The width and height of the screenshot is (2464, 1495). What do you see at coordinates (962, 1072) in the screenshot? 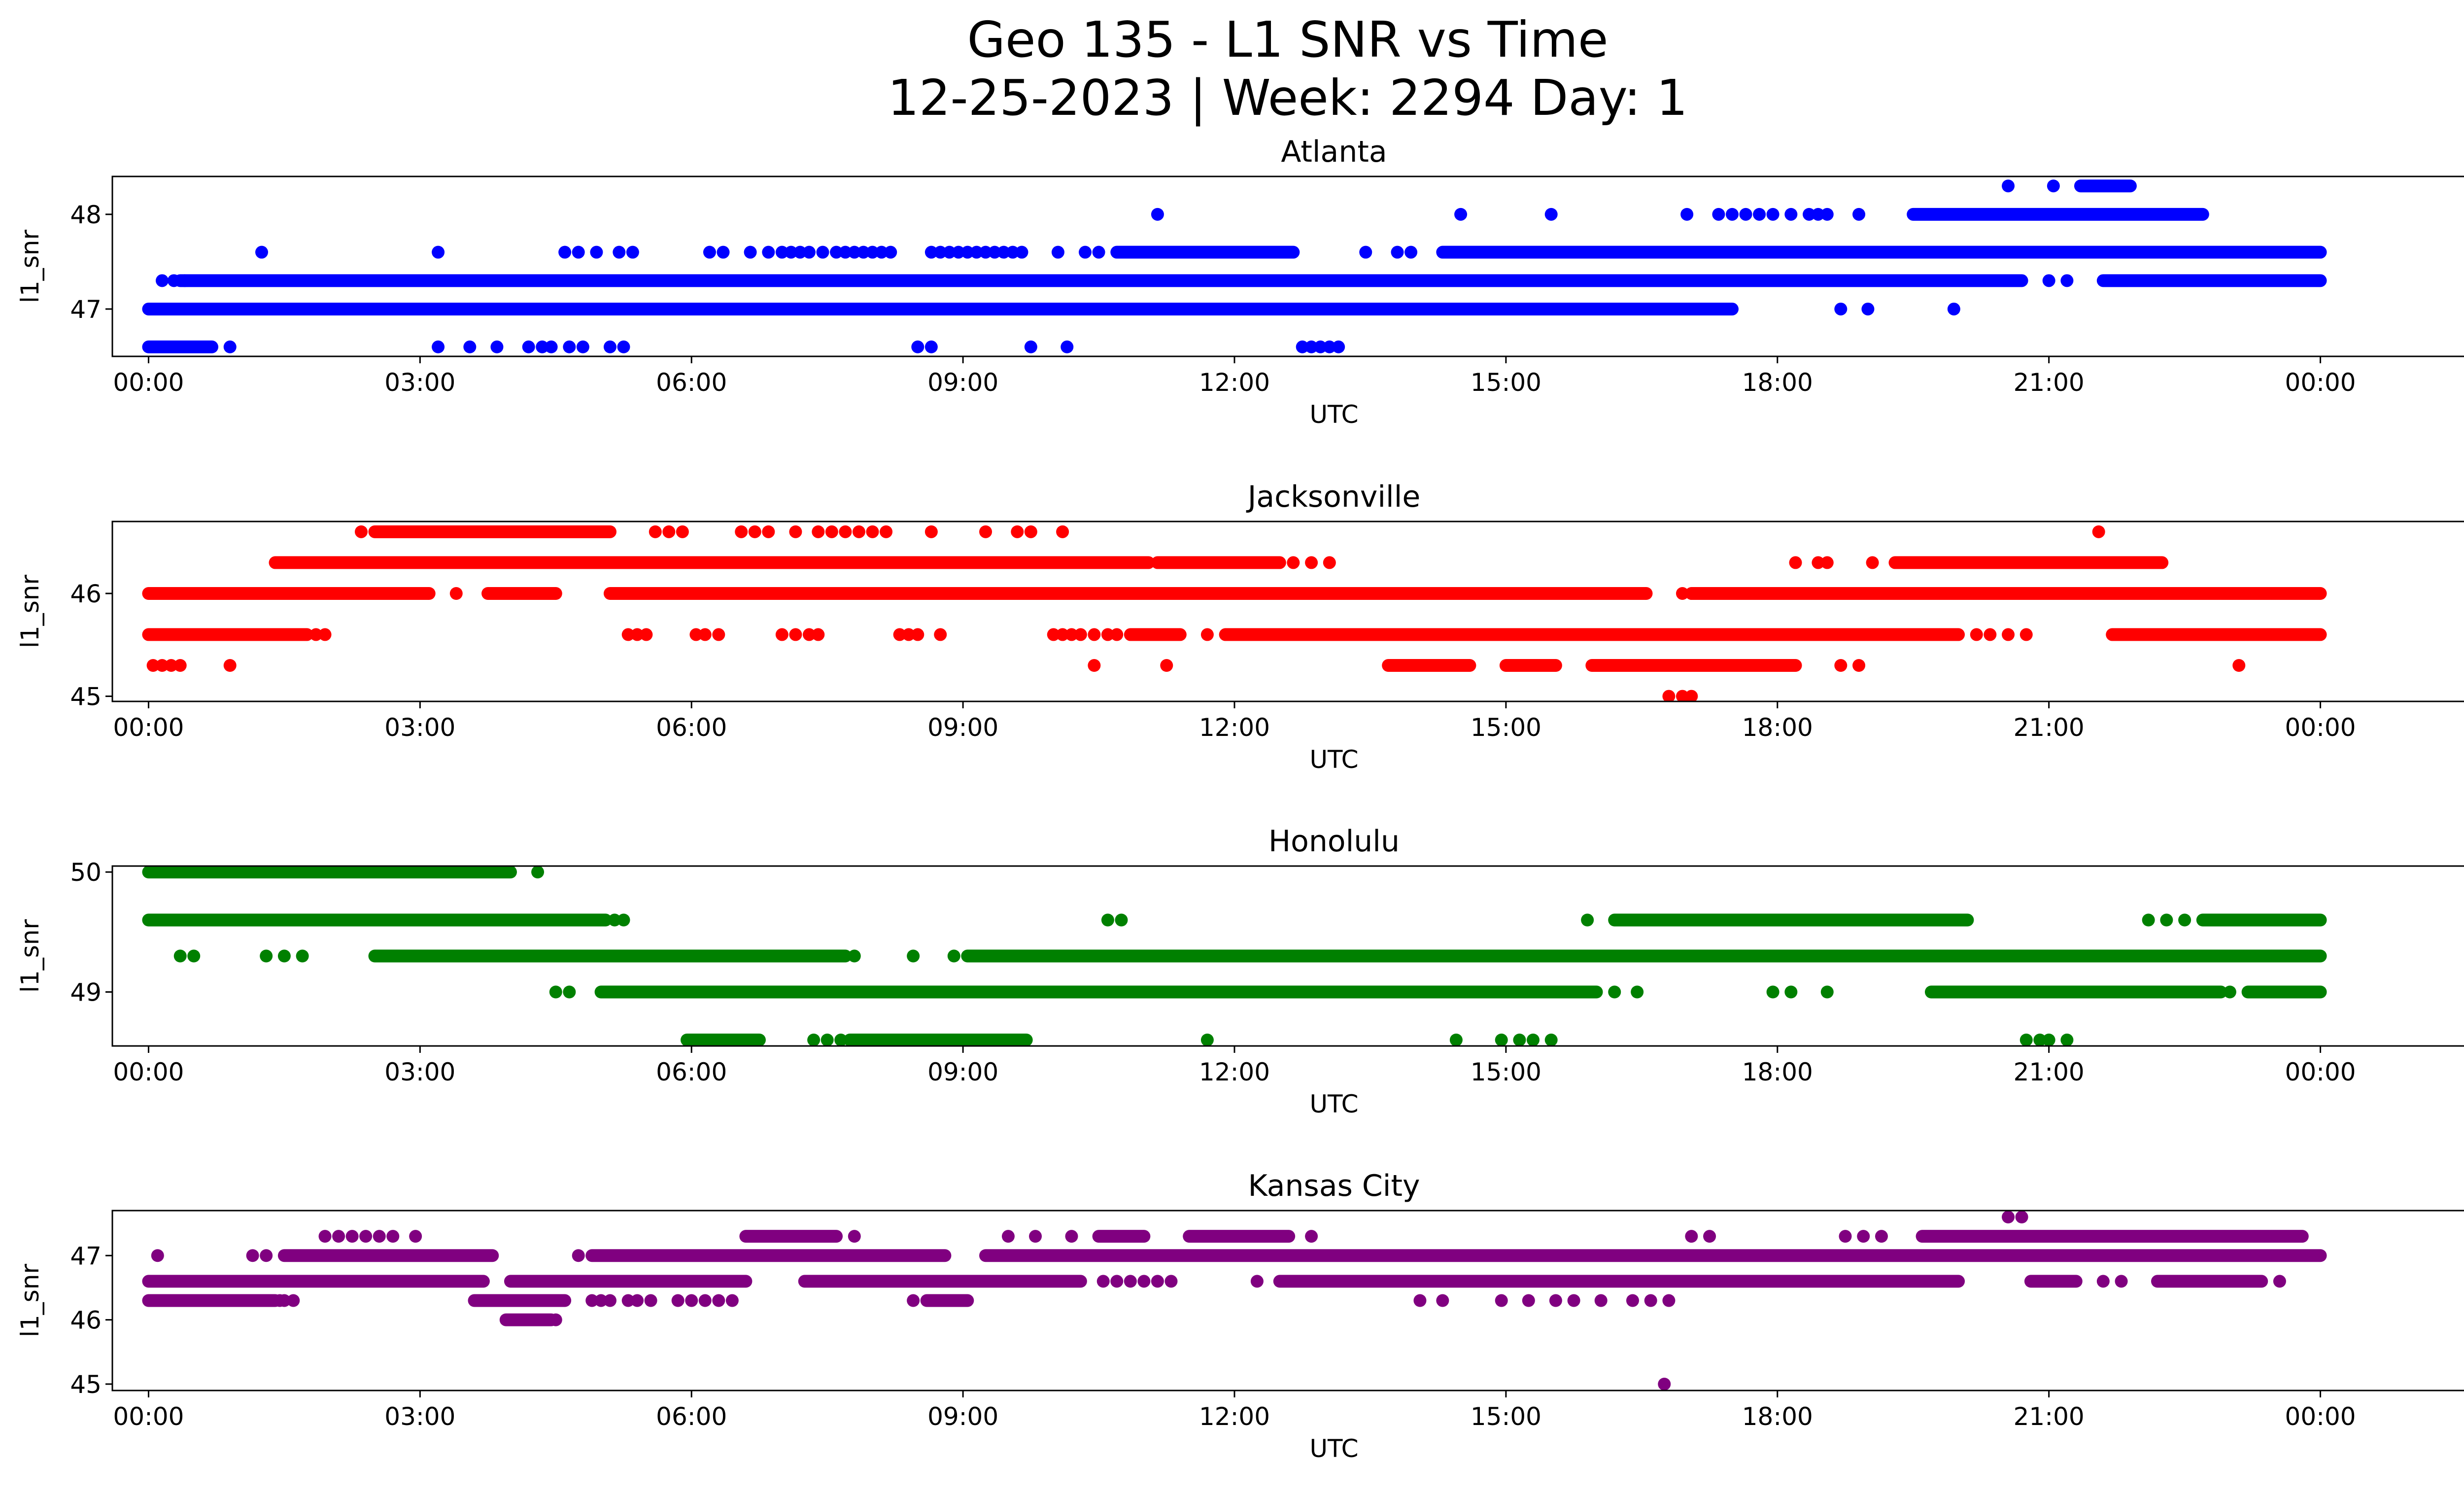
I see `x-tick-label: 09:00` at bounding box center [962, 1072].